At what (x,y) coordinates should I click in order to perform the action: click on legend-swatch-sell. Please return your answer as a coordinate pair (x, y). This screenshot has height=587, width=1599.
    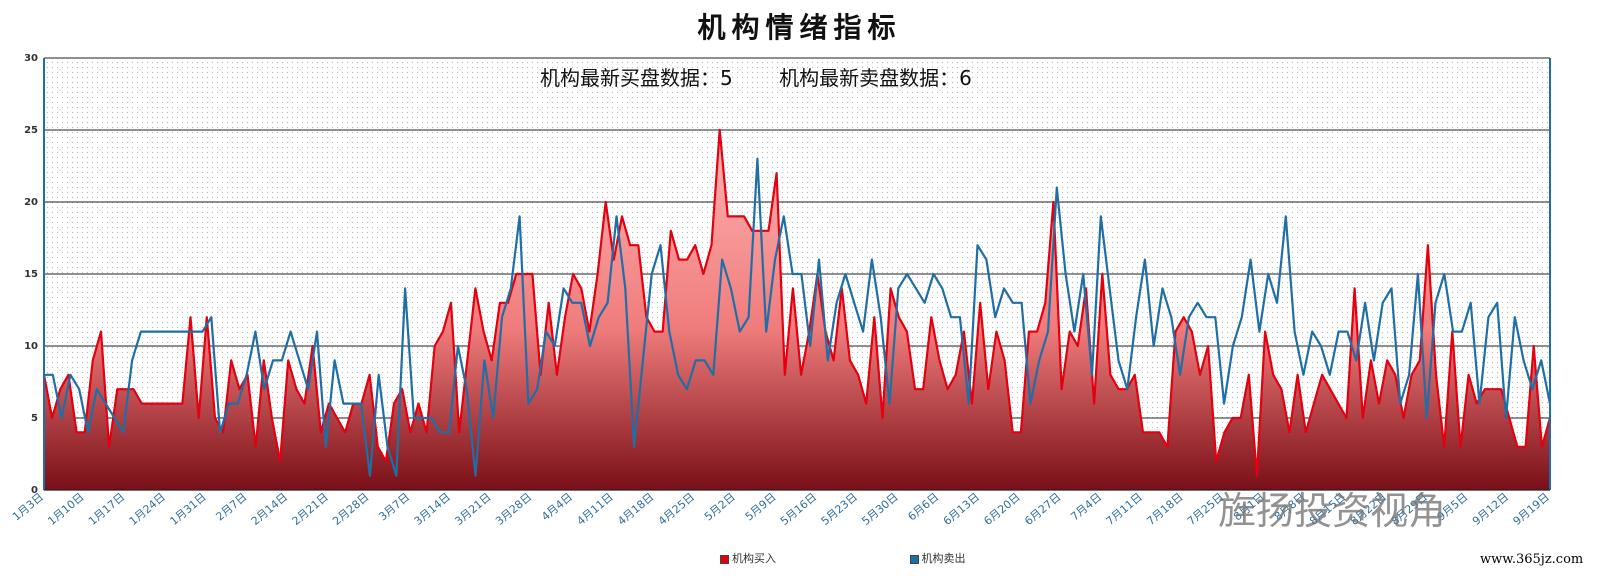
    Looking at the image, I should click on (914, 559).